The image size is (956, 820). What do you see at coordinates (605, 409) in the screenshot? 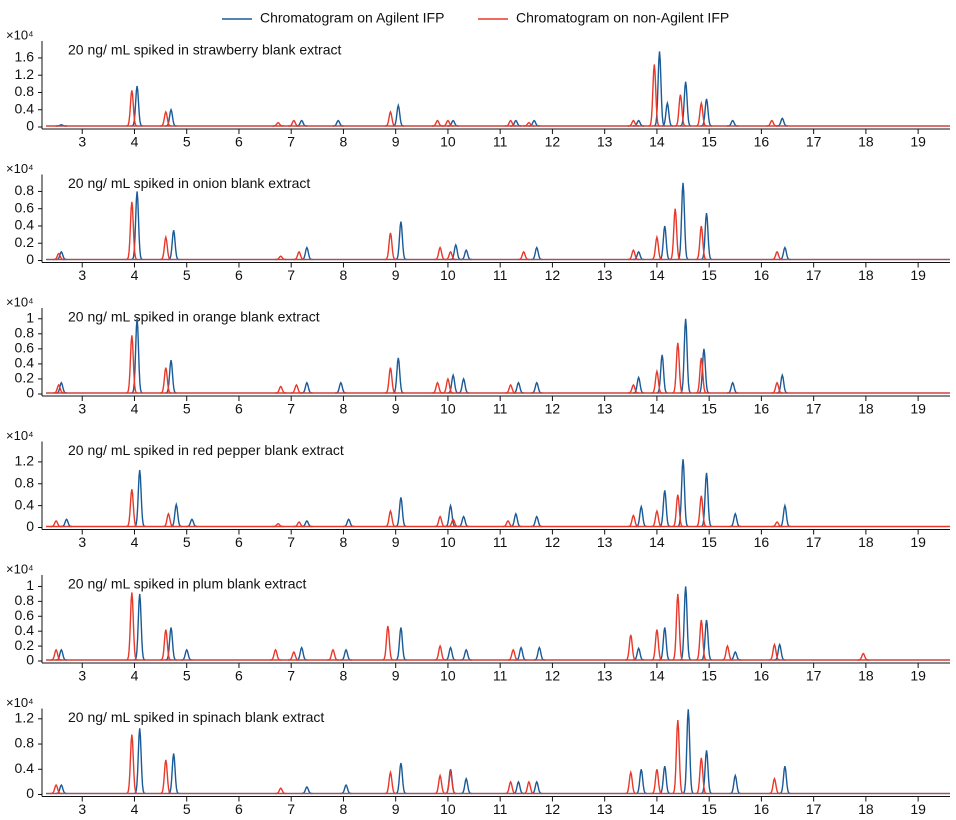
I see `x-tick-label: 13` at bounding box center [605, 409].